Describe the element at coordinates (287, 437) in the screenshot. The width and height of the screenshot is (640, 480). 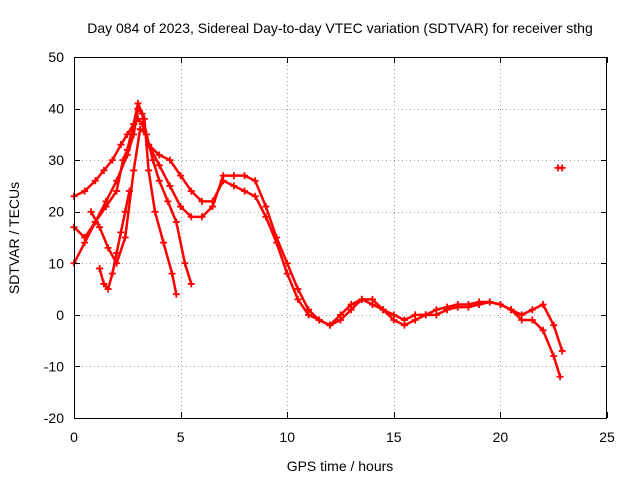
I see `x-tick-label: 10` at that location.